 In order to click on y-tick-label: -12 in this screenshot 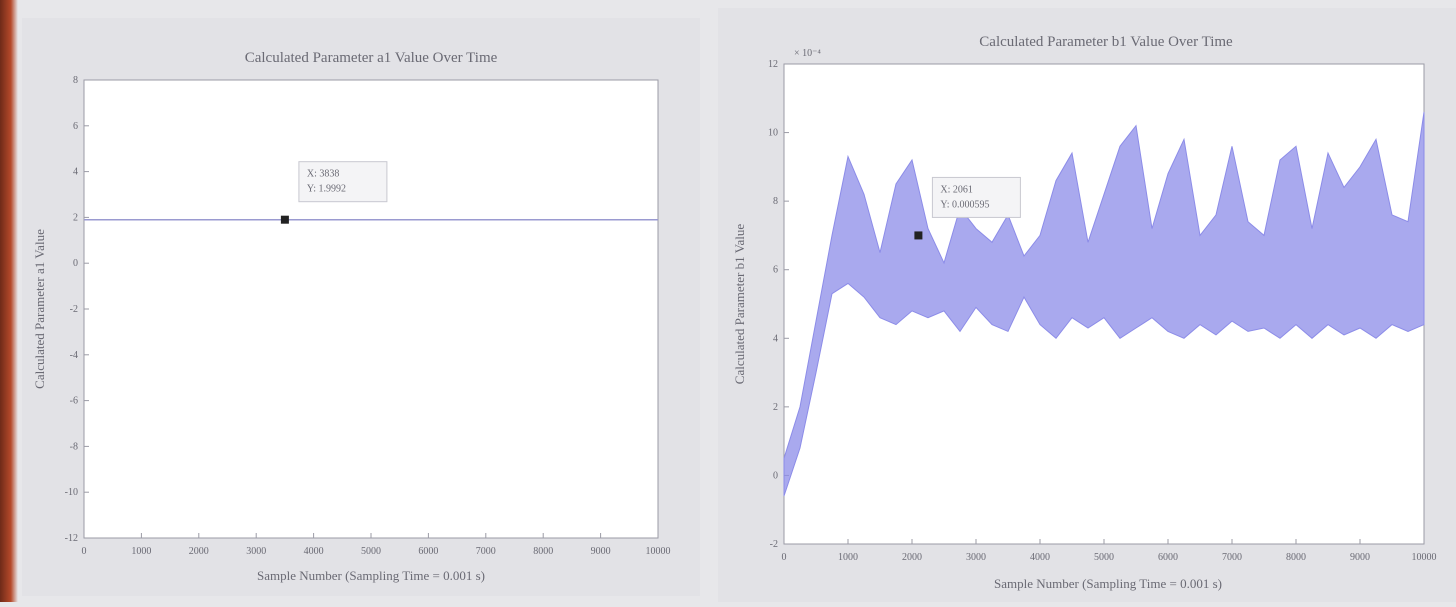, I will do `click(71, 538)`.